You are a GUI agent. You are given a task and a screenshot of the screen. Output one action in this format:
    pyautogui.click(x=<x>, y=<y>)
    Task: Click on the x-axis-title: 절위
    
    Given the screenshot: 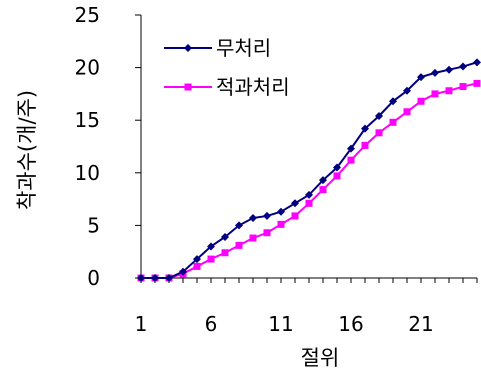 What is the action you would take?
    pyautogui.click(x=320, y=358)
    